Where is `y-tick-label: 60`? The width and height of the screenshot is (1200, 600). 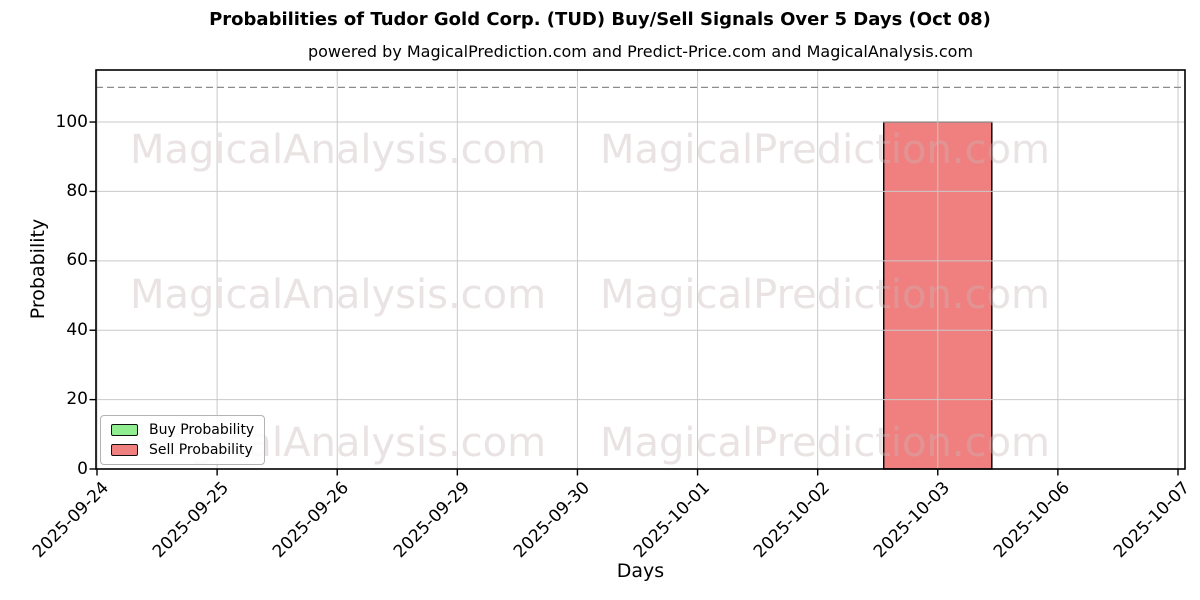
y-tick-label: 60 is located at coordinates (77, 260).